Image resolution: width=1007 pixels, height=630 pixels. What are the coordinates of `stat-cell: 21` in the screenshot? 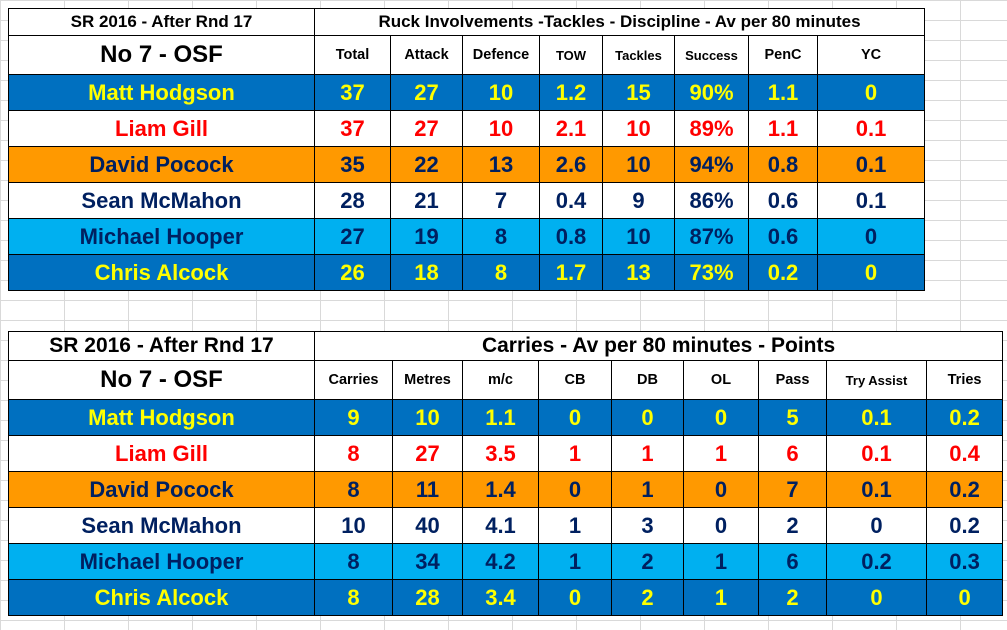 It's located at (426, 200).